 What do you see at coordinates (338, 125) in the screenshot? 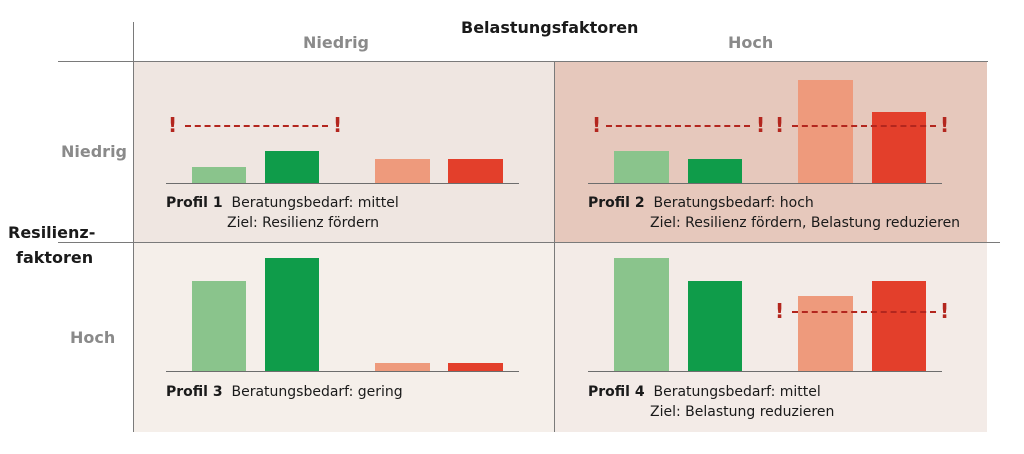
I see `profil-1-warning-right-icon: !` at bounding box center [338, 125].